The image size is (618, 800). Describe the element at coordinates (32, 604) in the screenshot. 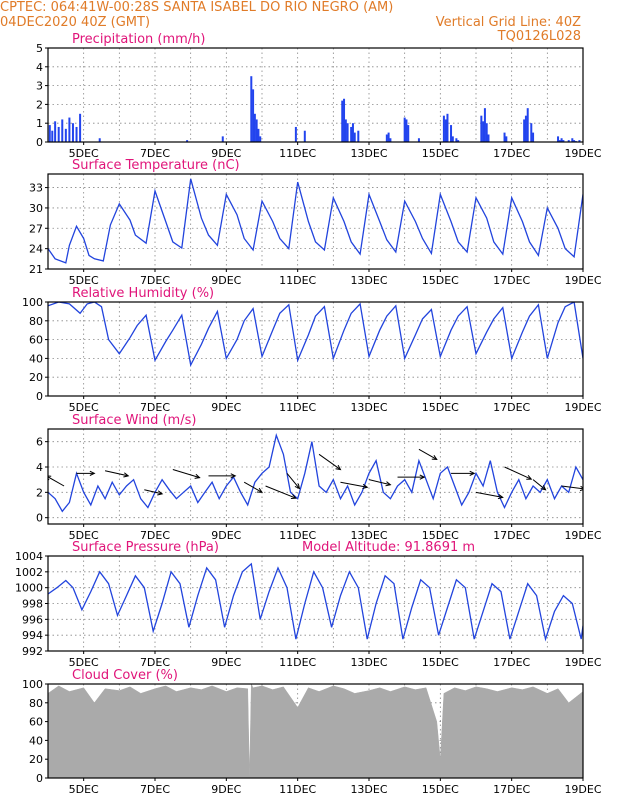

I see `y-tick-label: 998` at that location.